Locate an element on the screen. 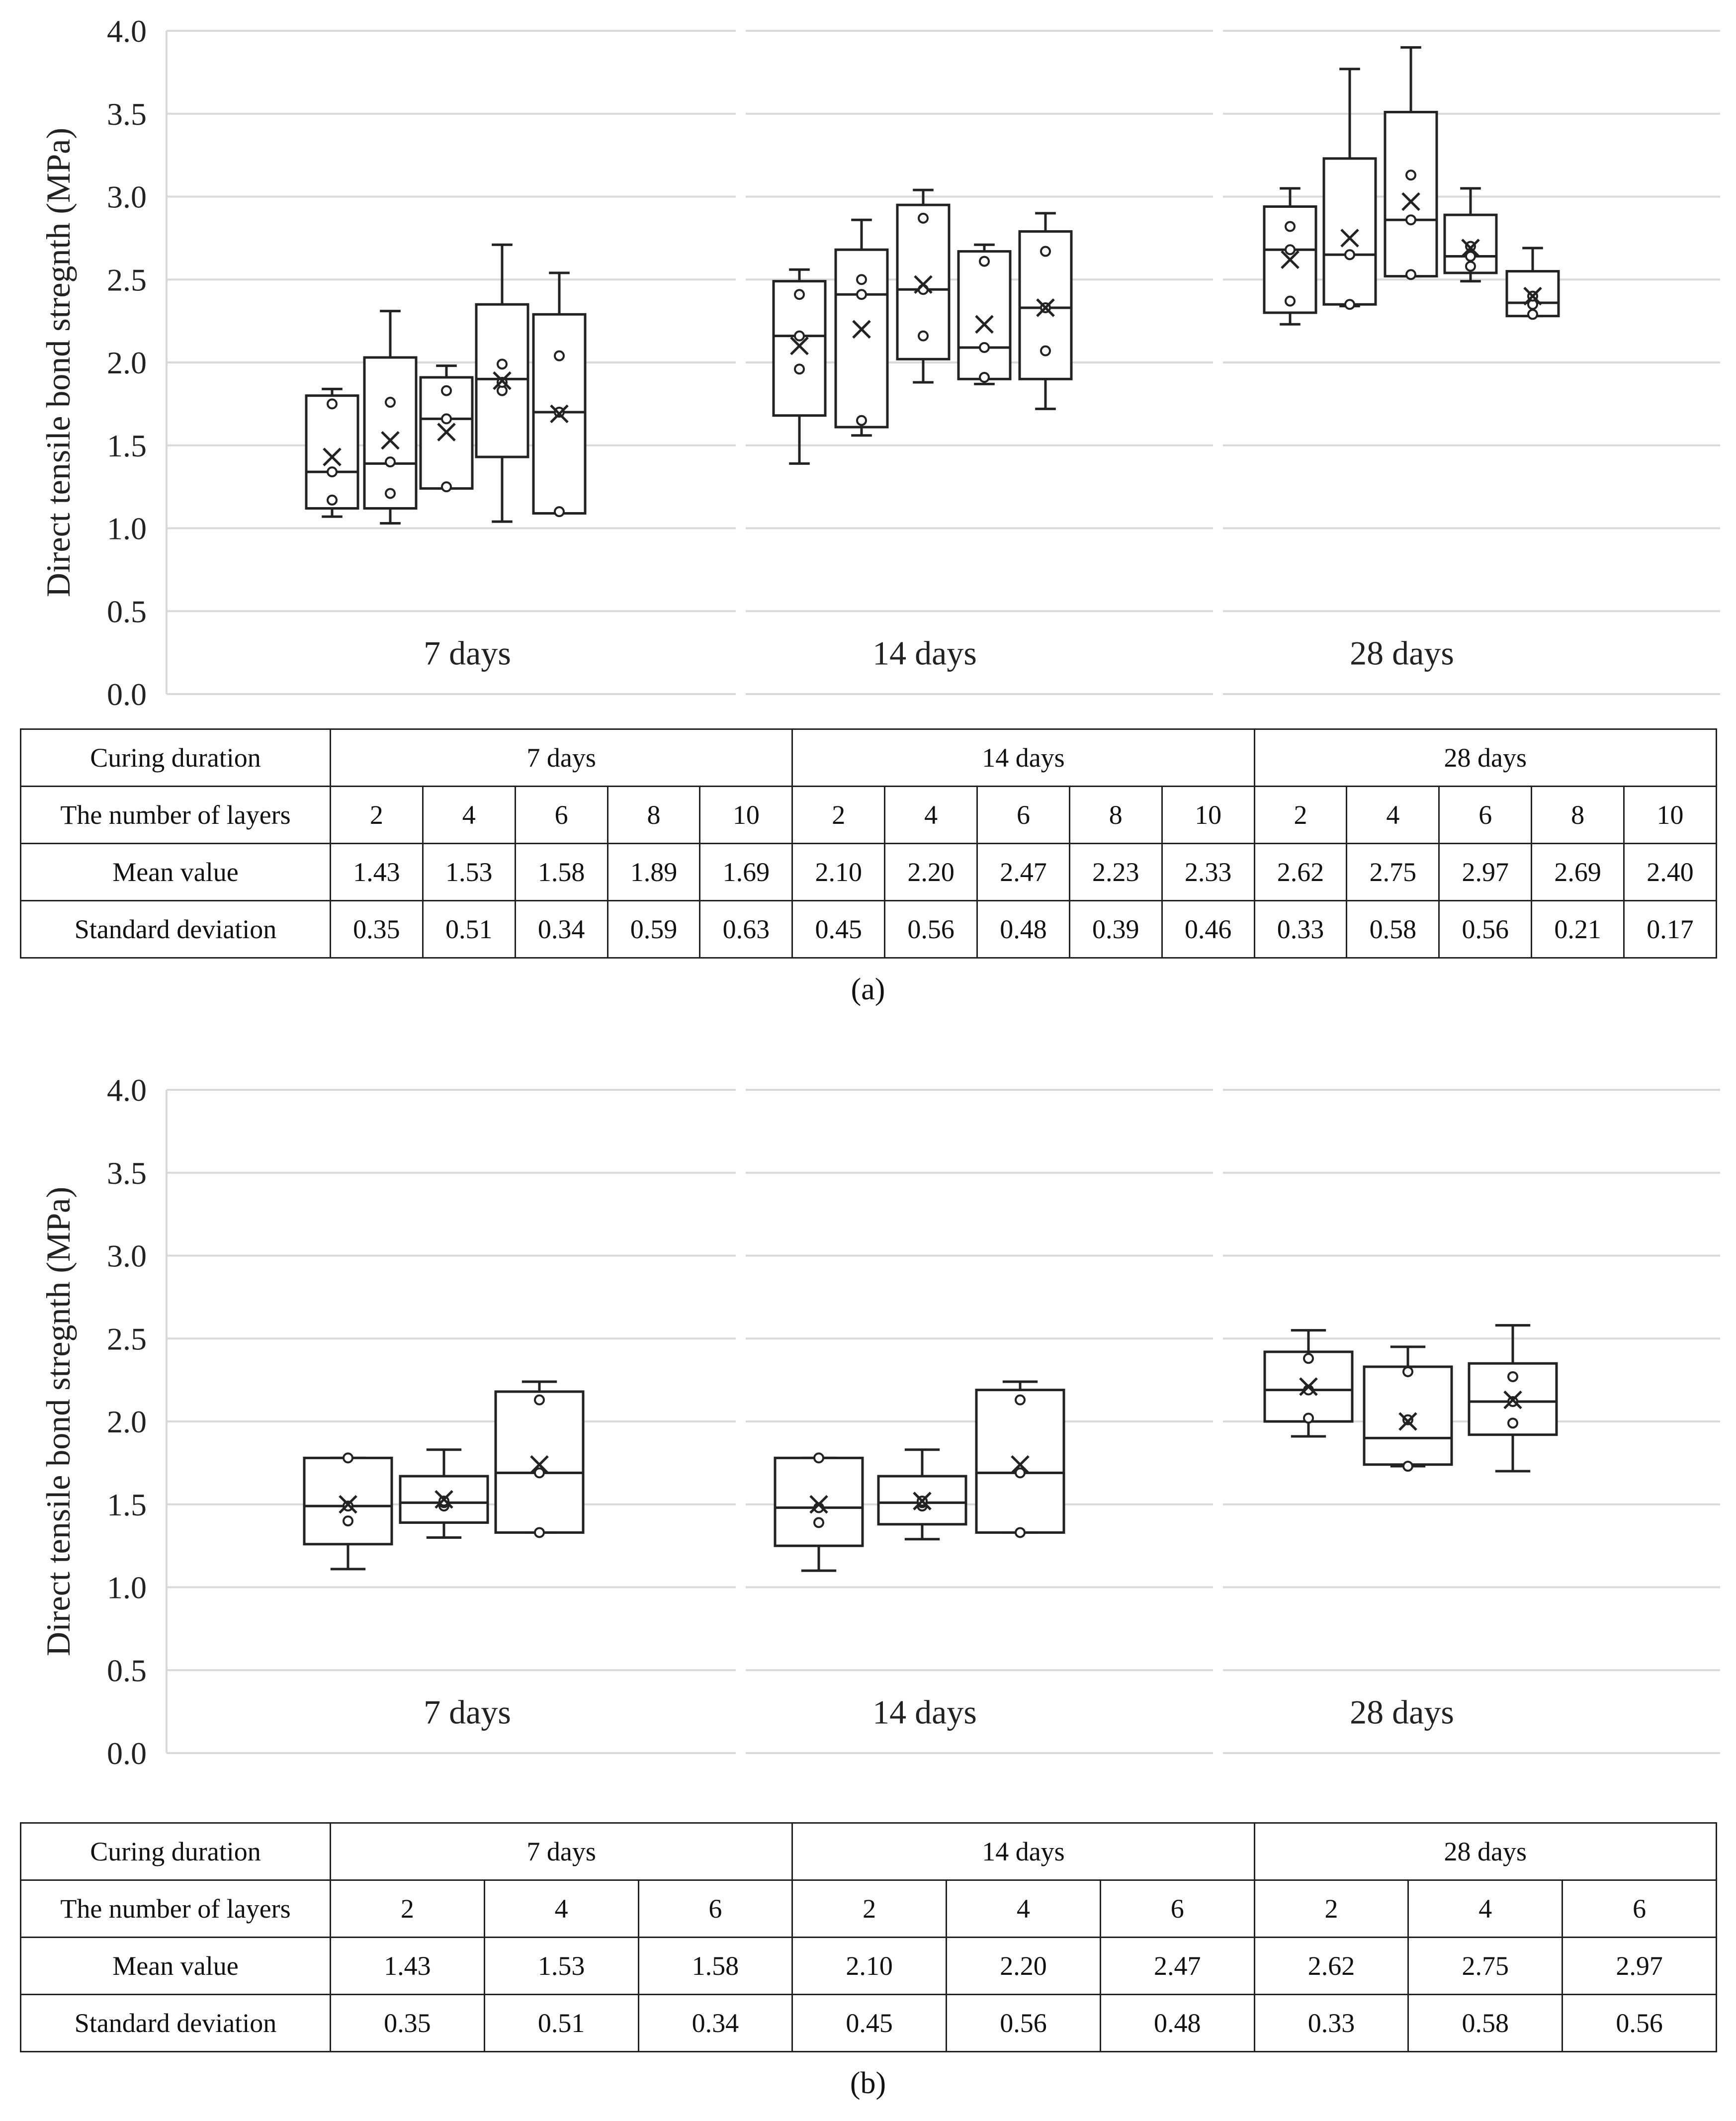 This screenshot has width=1736, height=2121. y-tick-label: 0.0 is located at coordinates (127, 1753).